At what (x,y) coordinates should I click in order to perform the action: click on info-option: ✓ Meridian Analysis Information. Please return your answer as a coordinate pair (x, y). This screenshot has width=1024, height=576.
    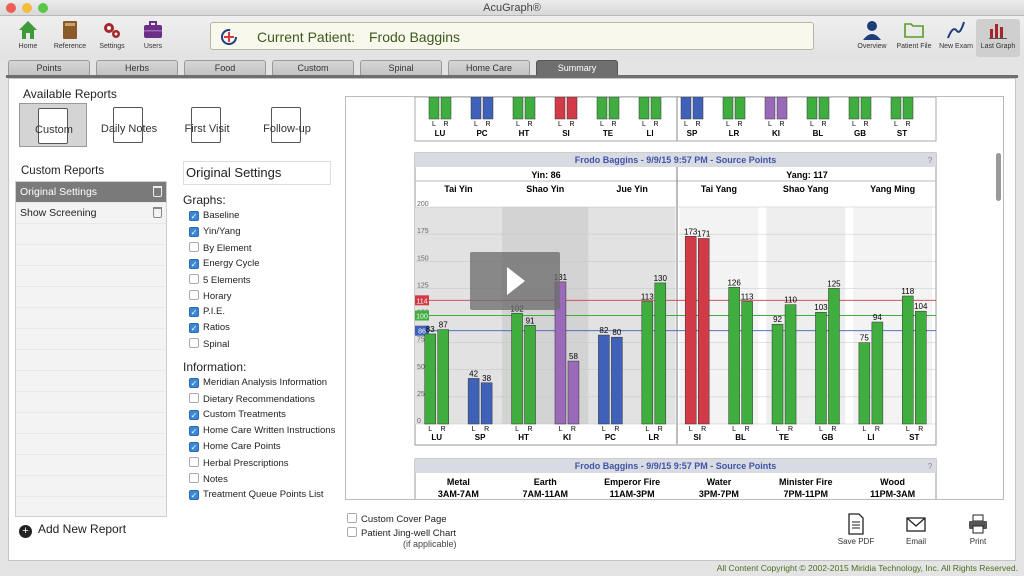
    Looking at the image, I should click on (258, 383).